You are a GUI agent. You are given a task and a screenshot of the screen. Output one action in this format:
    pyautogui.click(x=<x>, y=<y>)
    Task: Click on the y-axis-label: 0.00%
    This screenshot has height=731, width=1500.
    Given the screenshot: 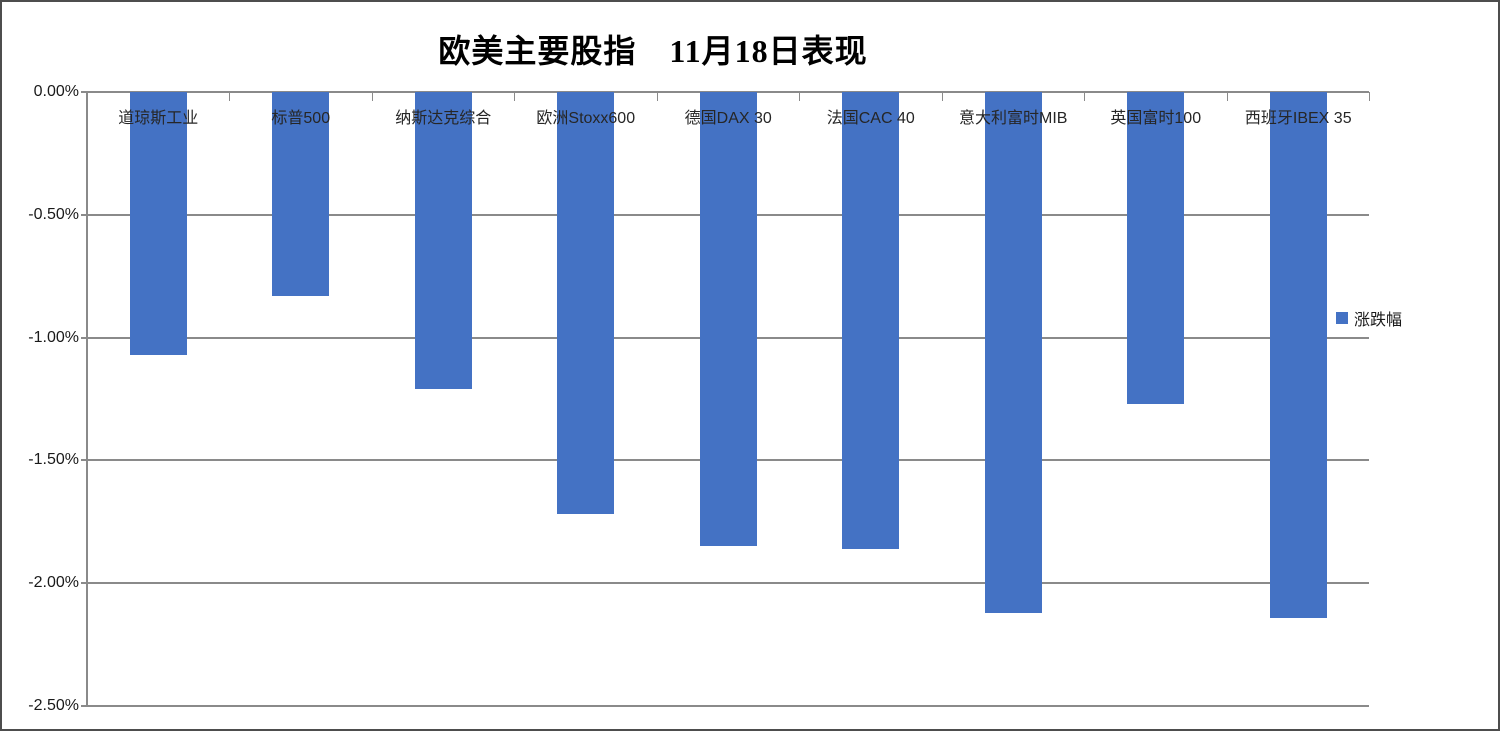 What is the action you would take?
    pyautogui.click(x=56, y=91)
    